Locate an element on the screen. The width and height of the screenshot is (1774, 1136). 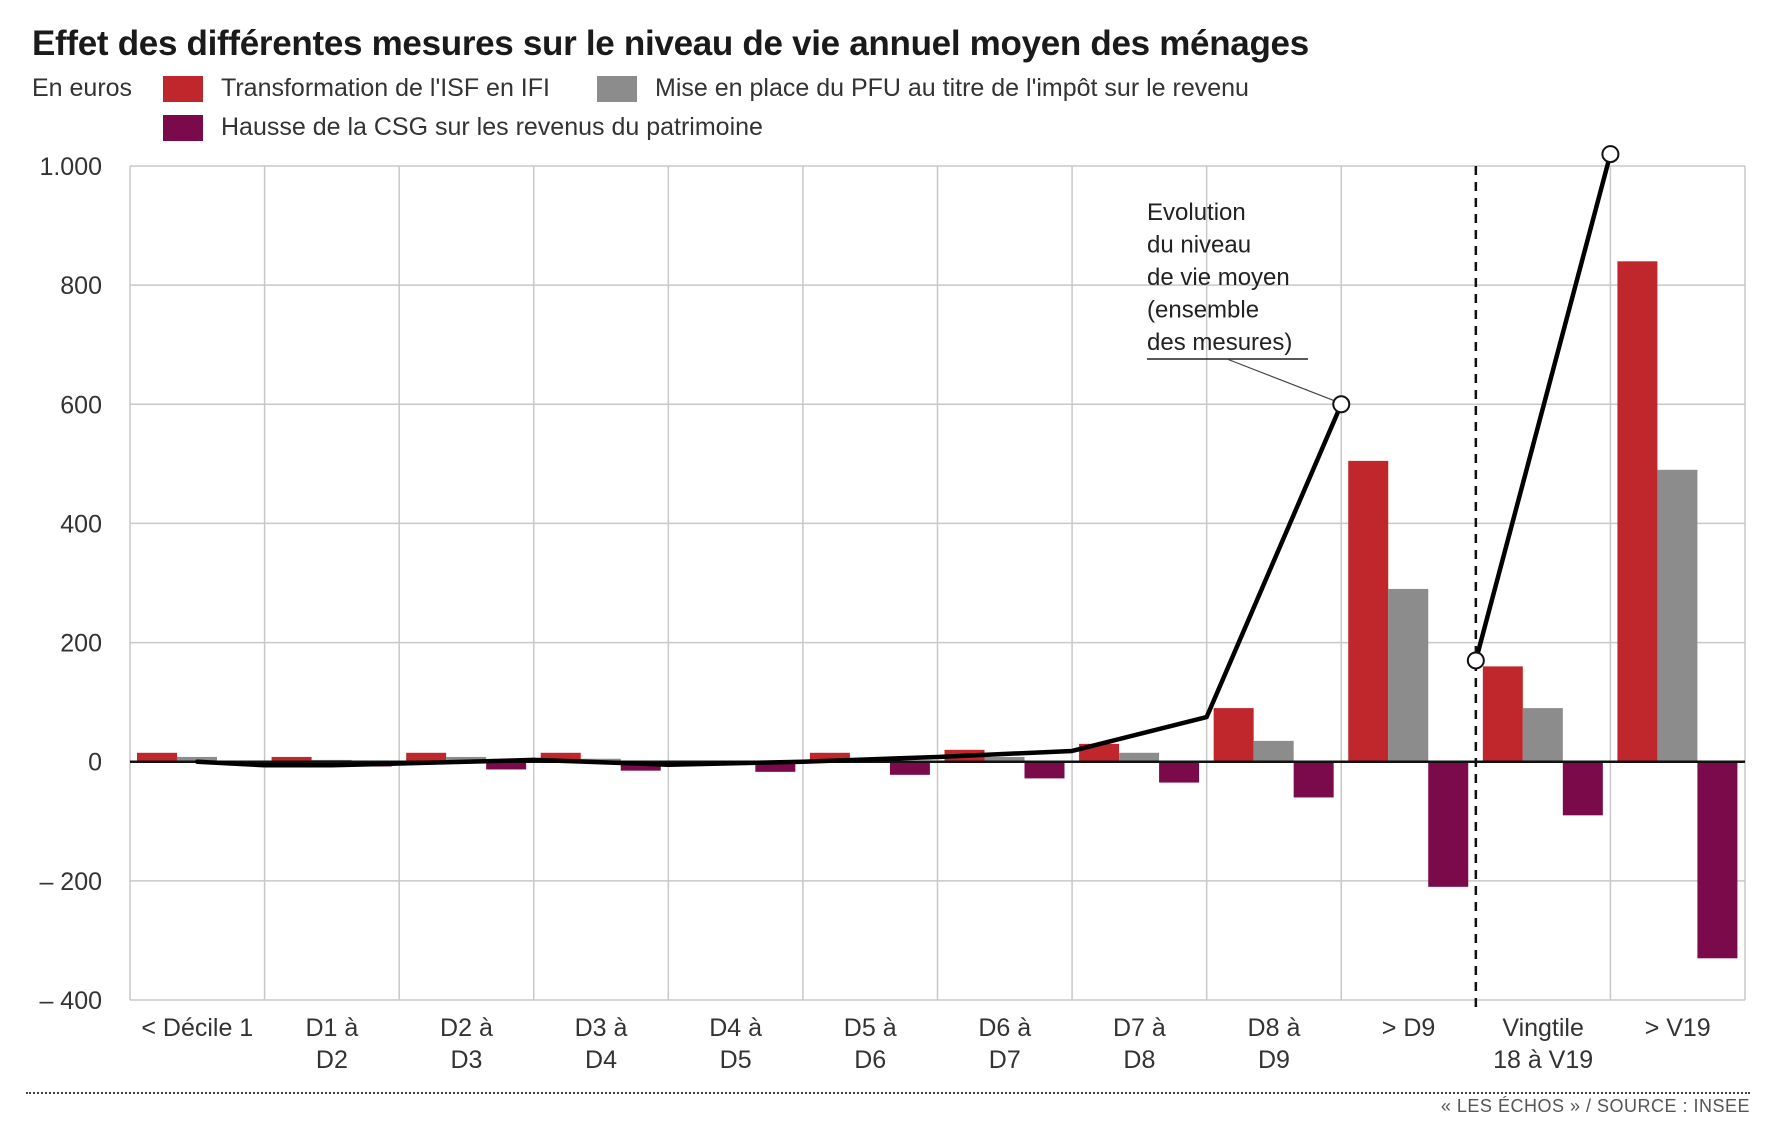
annotation-text: de vie moyen is located at coordinates (1218, 277).